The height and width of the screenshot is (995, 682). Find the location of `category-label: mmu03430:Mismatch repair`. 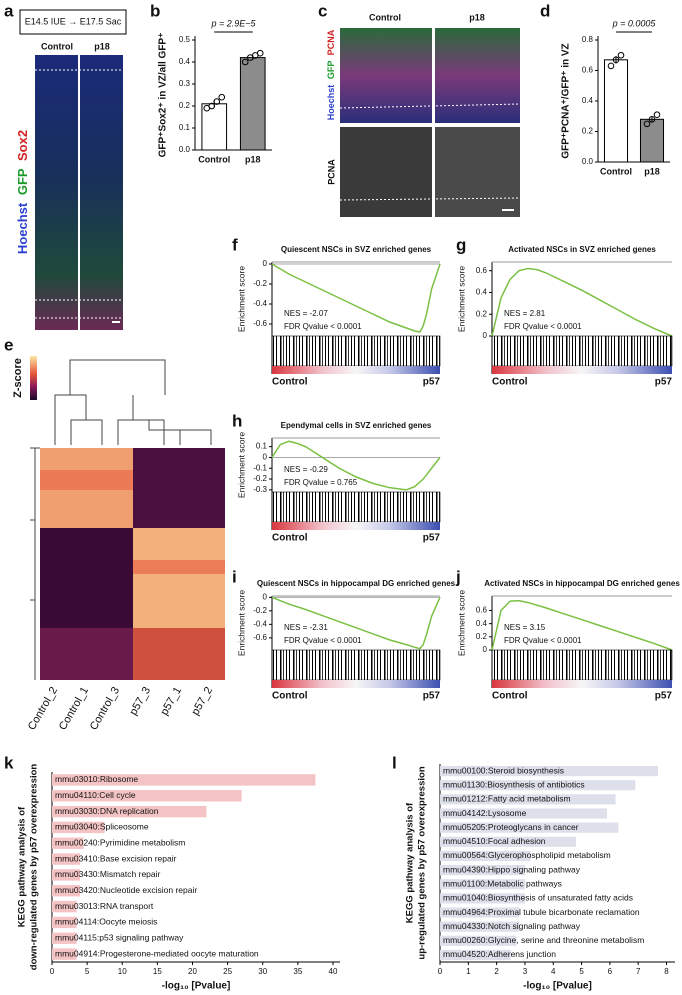

category-label: mmu03430:Mismatch repair is located at coordinates (108, 874).